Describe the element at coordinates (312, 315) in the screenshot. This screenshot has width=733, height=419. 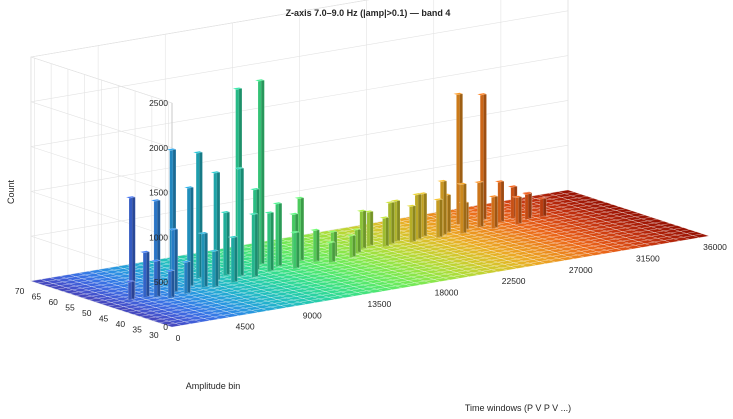
I see `x-tick-label: 9000` at that location.